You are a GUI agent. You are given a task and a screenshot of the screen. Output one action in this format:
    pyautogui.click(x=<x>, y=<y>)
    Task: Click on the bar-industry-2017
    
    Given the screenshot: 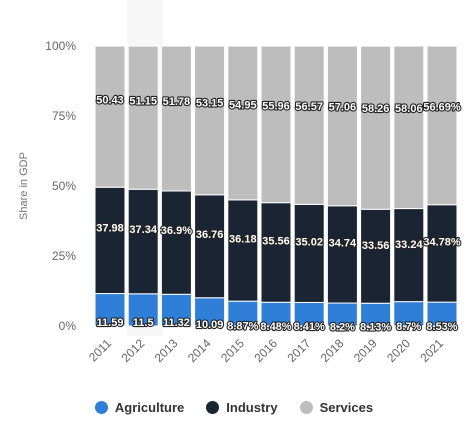 What is the action you would take?
    pyautogui.click(x=309, y=253)
    